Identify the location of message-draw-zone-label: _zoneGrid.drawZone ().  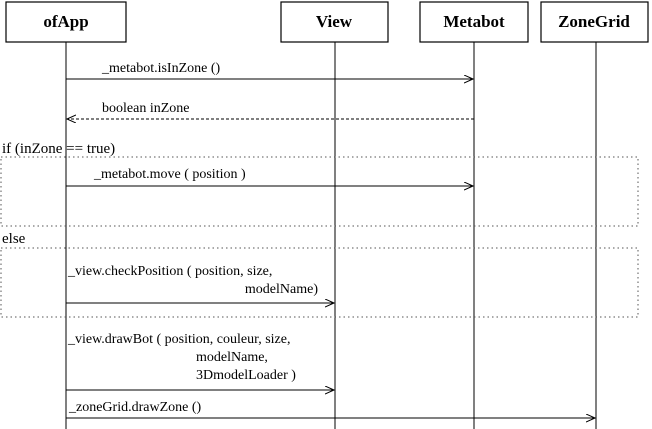
(135, 407).